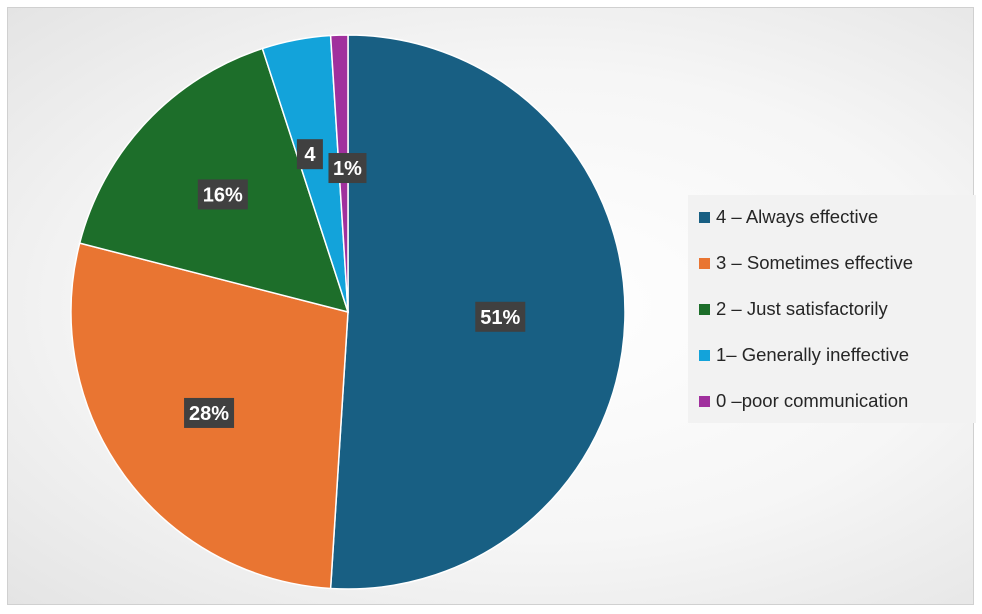  What do you see at coordinates (815, 262) in the screenshot?
I see `legend-label: 3 – Sometimes effective` at bounding box center [815, 262].